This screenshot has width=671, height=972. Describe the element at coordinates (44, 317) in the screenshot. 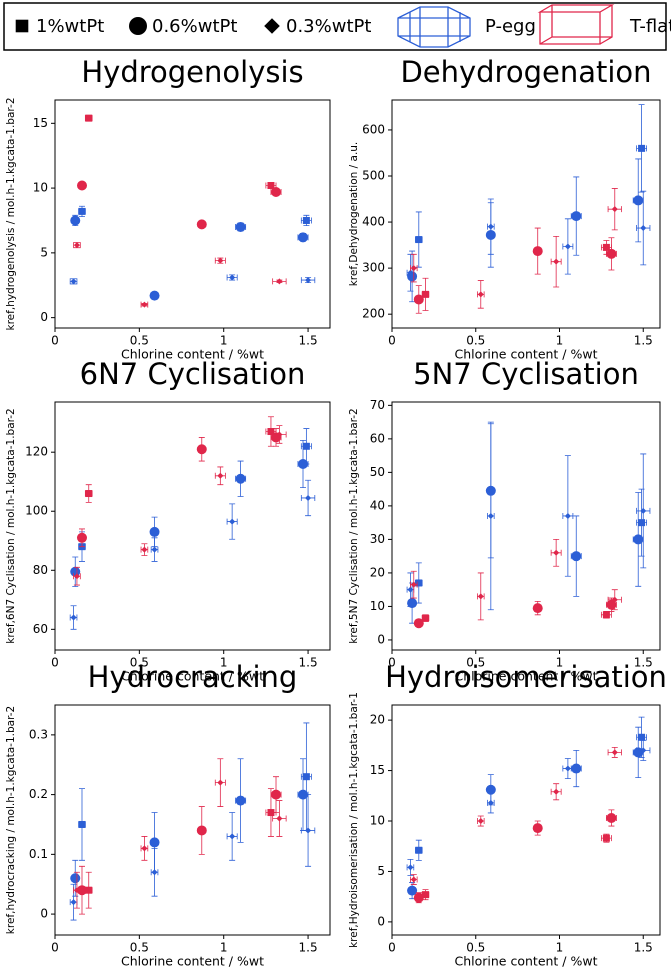

I see `y-tick-label: 0` at that location.